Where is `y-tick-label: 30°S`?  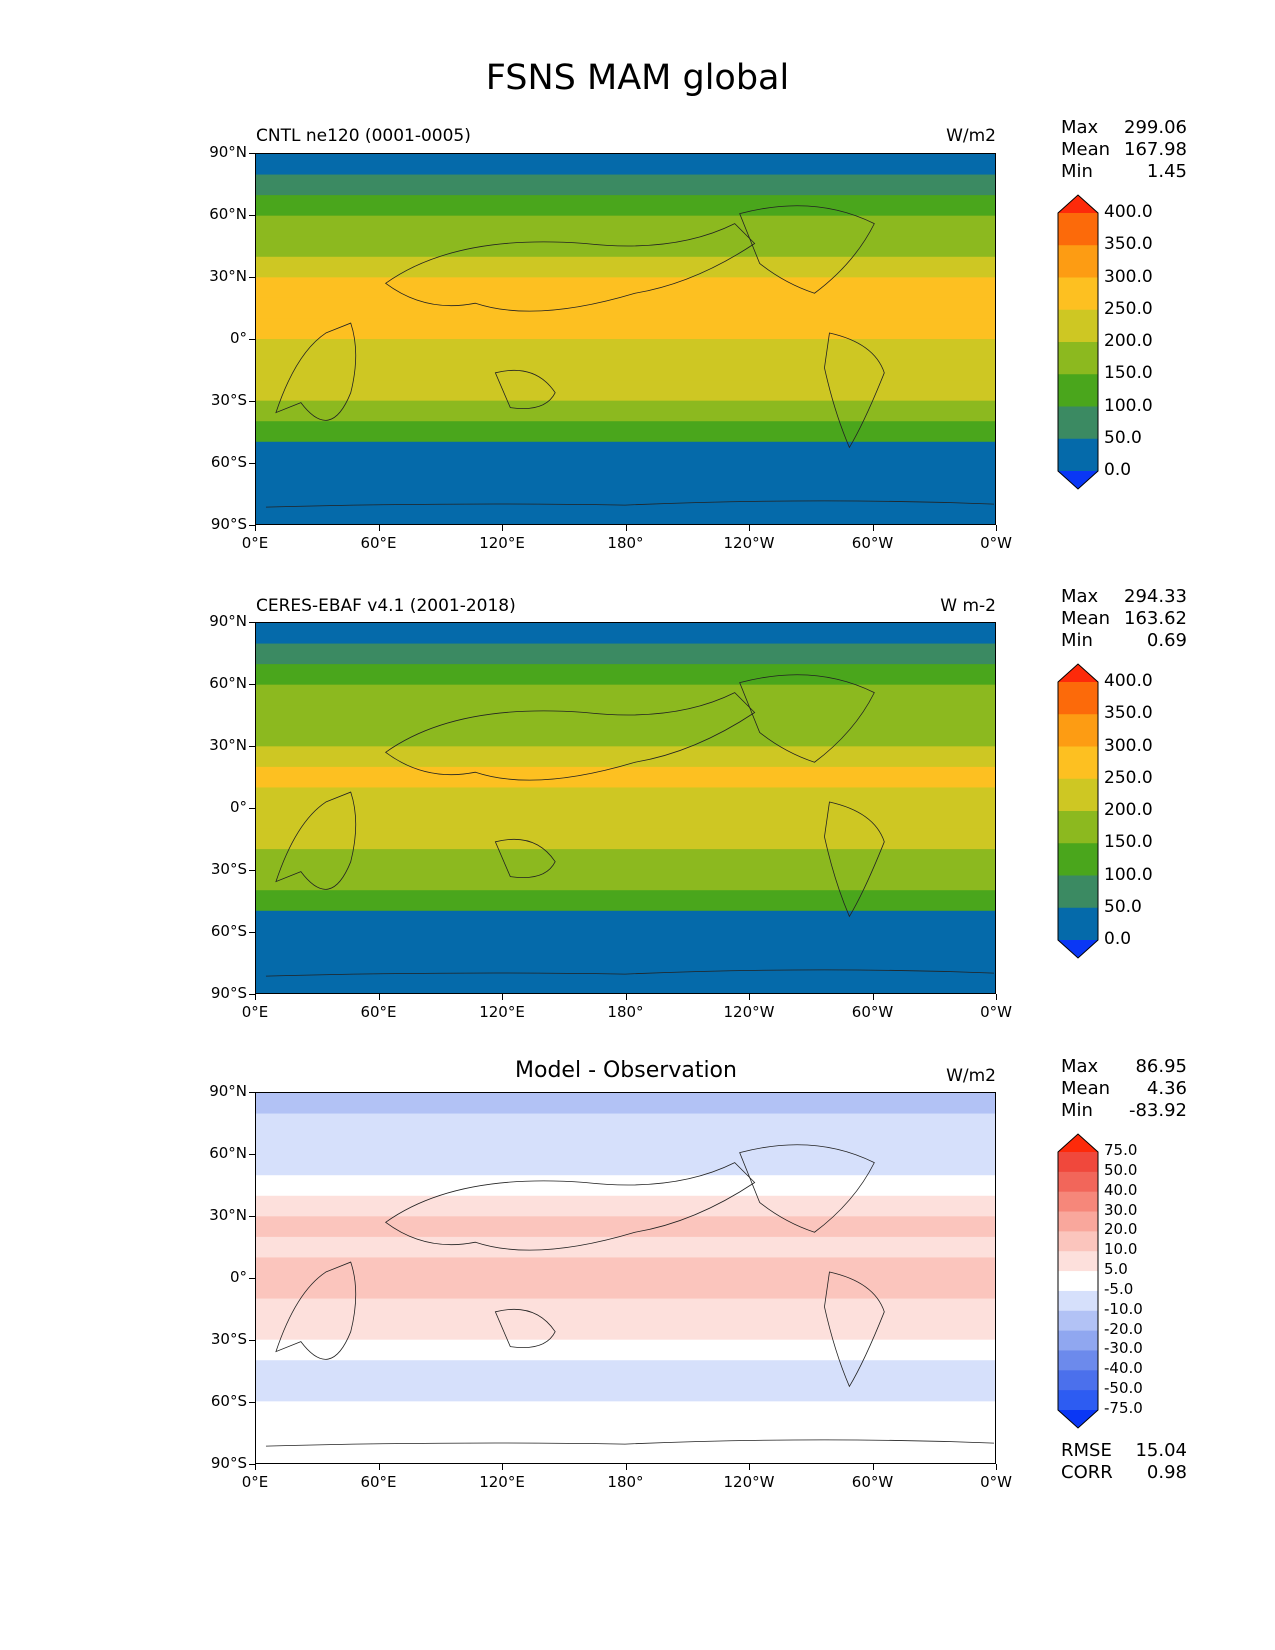
y-tick-label: 30°S is located at coordinates (228, 869).